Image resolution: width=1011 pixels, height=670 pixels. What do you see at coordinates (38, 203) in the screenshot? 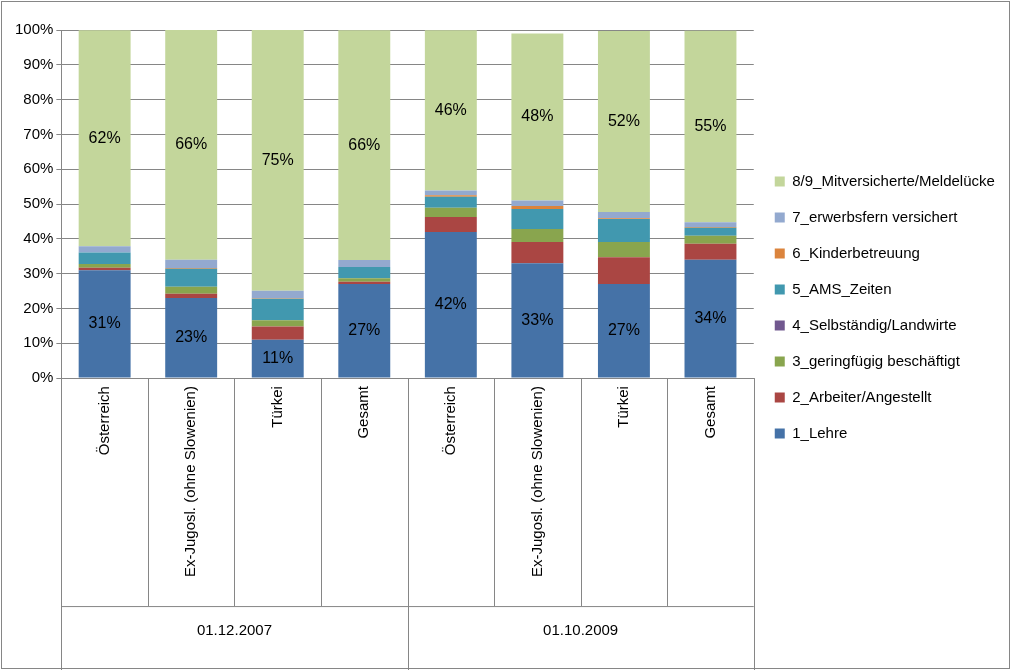
I see `y-tick-label: 50%` at bounding box center [38, 203].